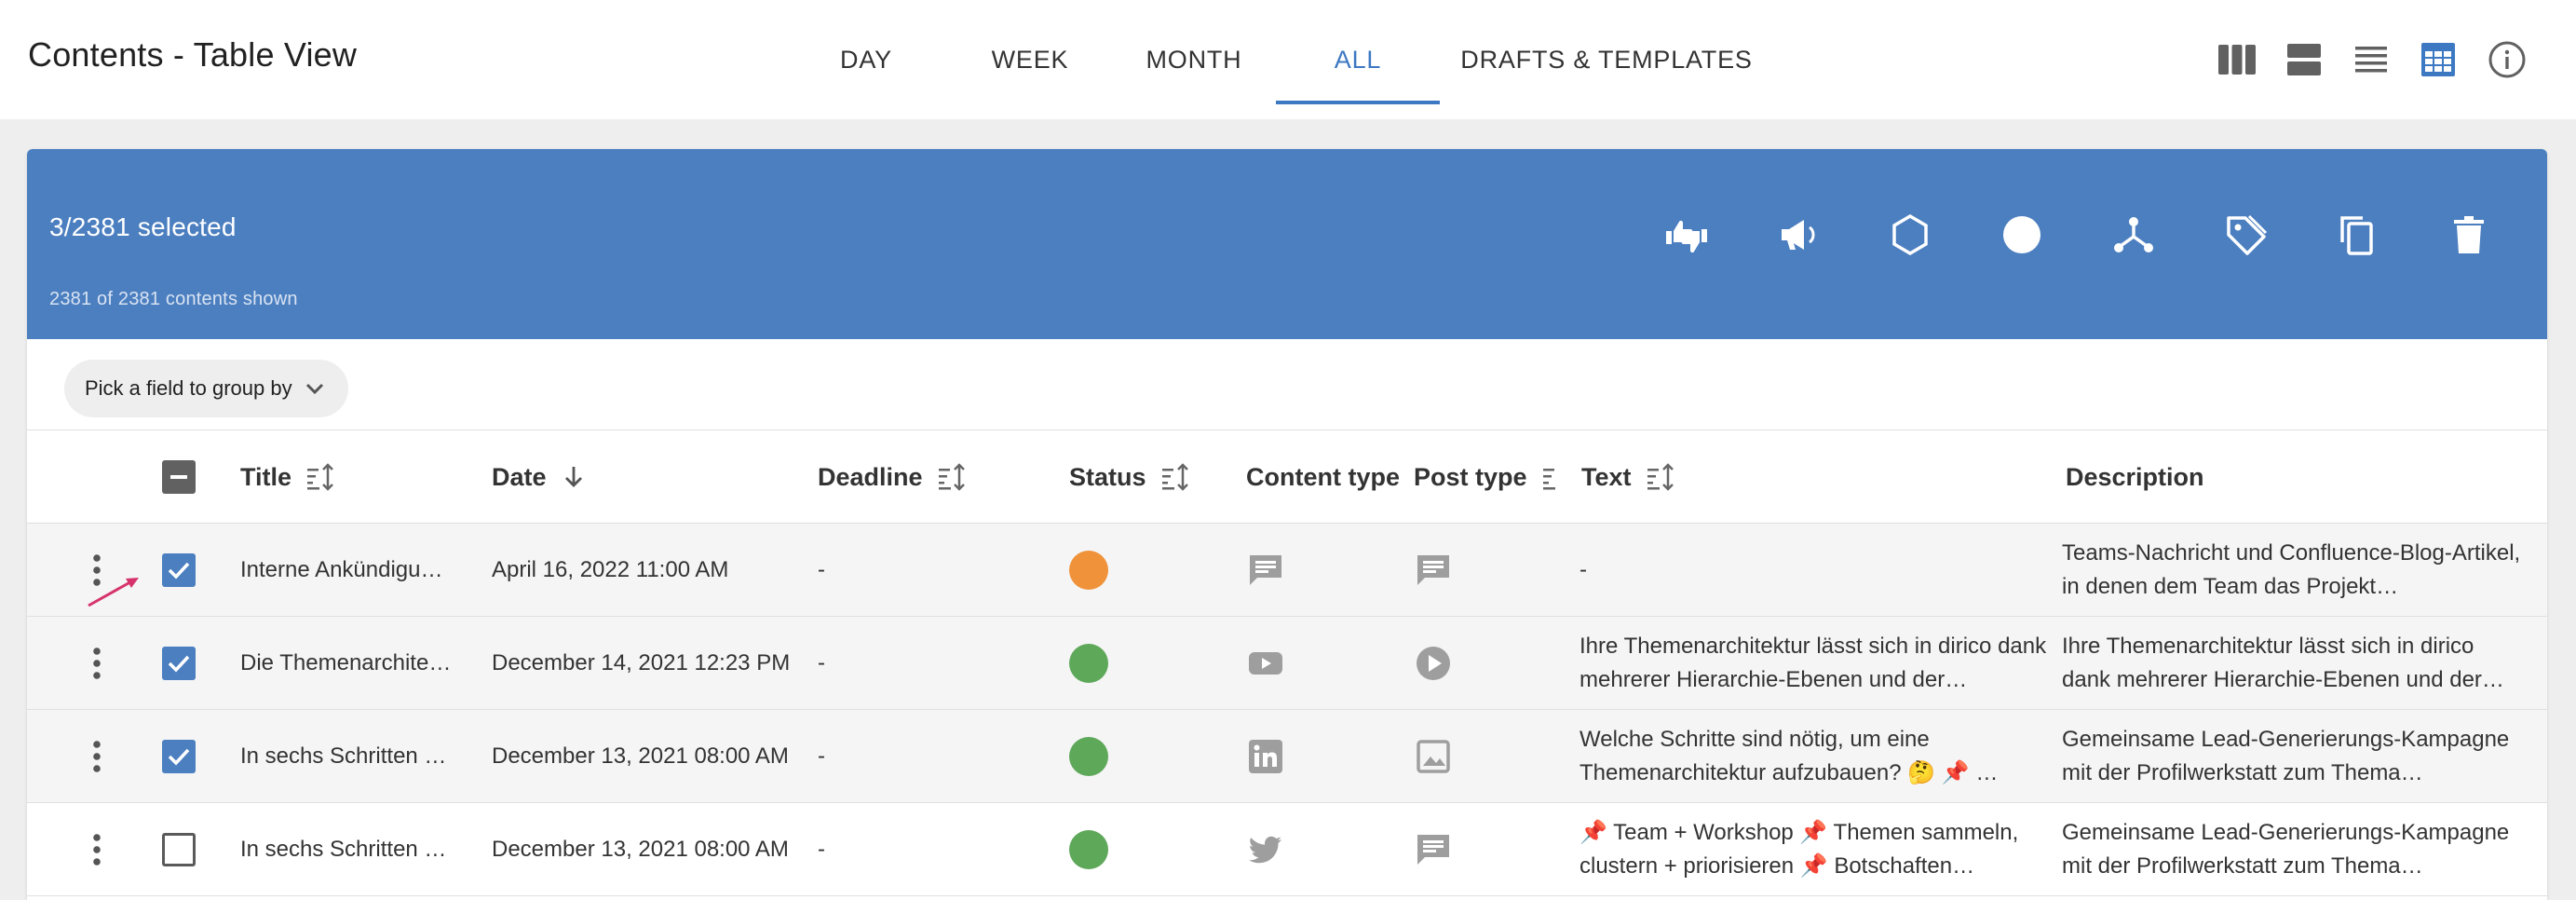 The image size is (2576, 900). What do you see at coordinates (1502, 477) in the screenshot?
I see `column-header-post-type: Post type` at bounding box center [1502, 477].